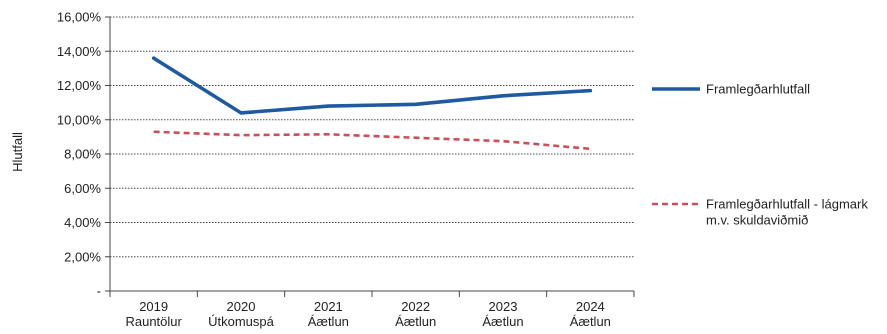 This screenshot has width=887, height=334. I want to click on legend-label-line: Framlegðarhlutfall - lágmark, so click(787, 204).